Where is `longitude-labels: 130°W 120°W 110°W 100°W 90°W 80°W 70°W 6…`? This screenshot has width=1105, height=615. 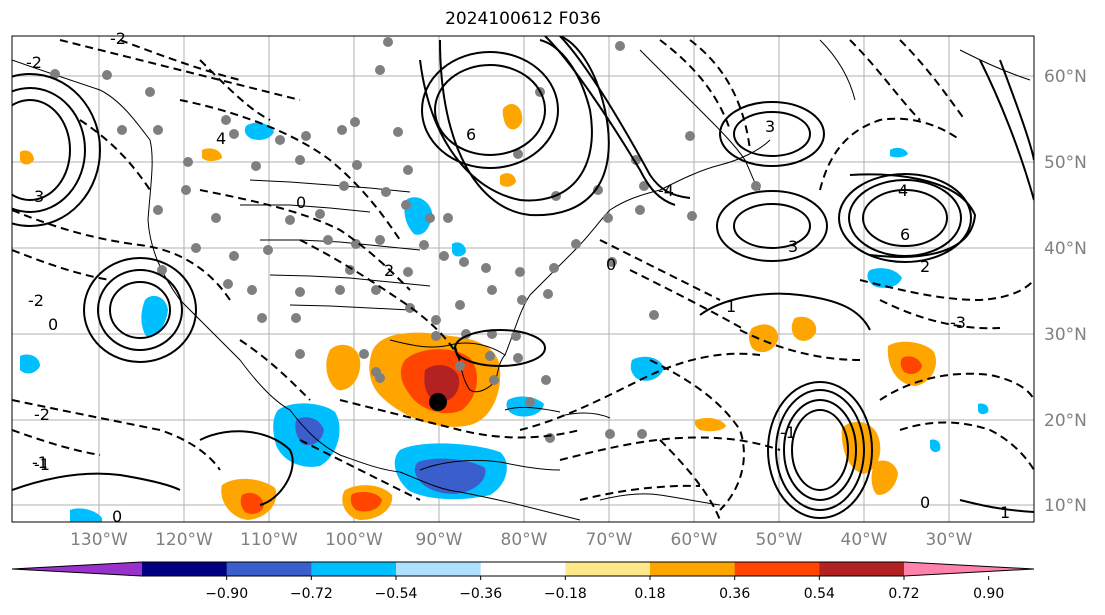
longitude-labels: 130°W 120°W 110°W 100°W 90°W 80°W 70°W 6… is located at coordinates (521, 540).